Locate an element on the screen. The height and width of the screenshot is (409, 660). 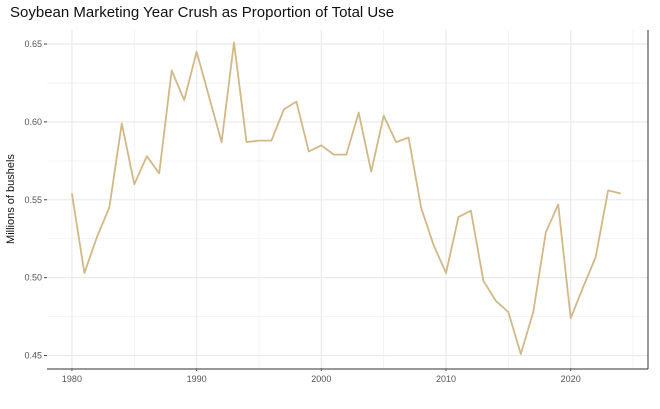
x-tick-label: 1980 is located at coordinates (72, 379).